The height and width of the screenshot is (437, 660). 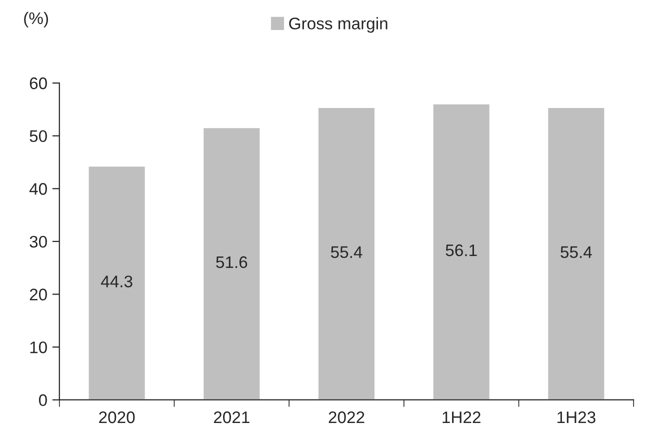 What do you see at coordinates (42, 400) in the screenshot?
I see `y-tick-label: 0` at bounding box center [42, 400].